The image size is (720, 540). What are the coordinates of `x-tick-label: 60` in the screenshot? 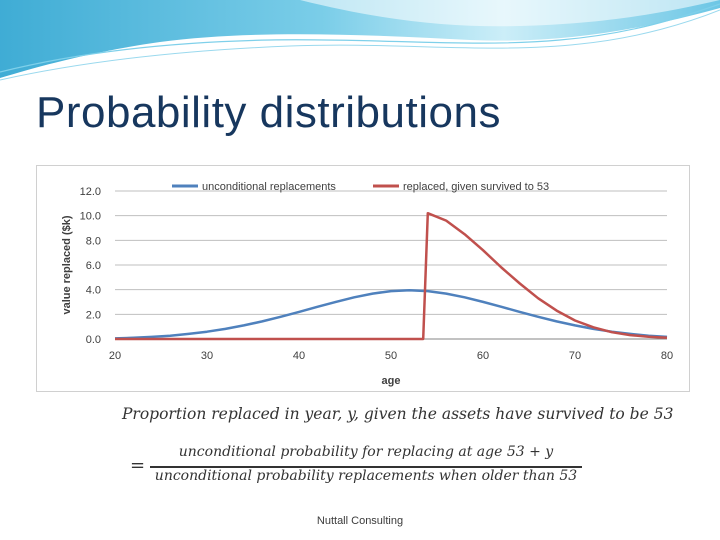 It's located at (483, 356).